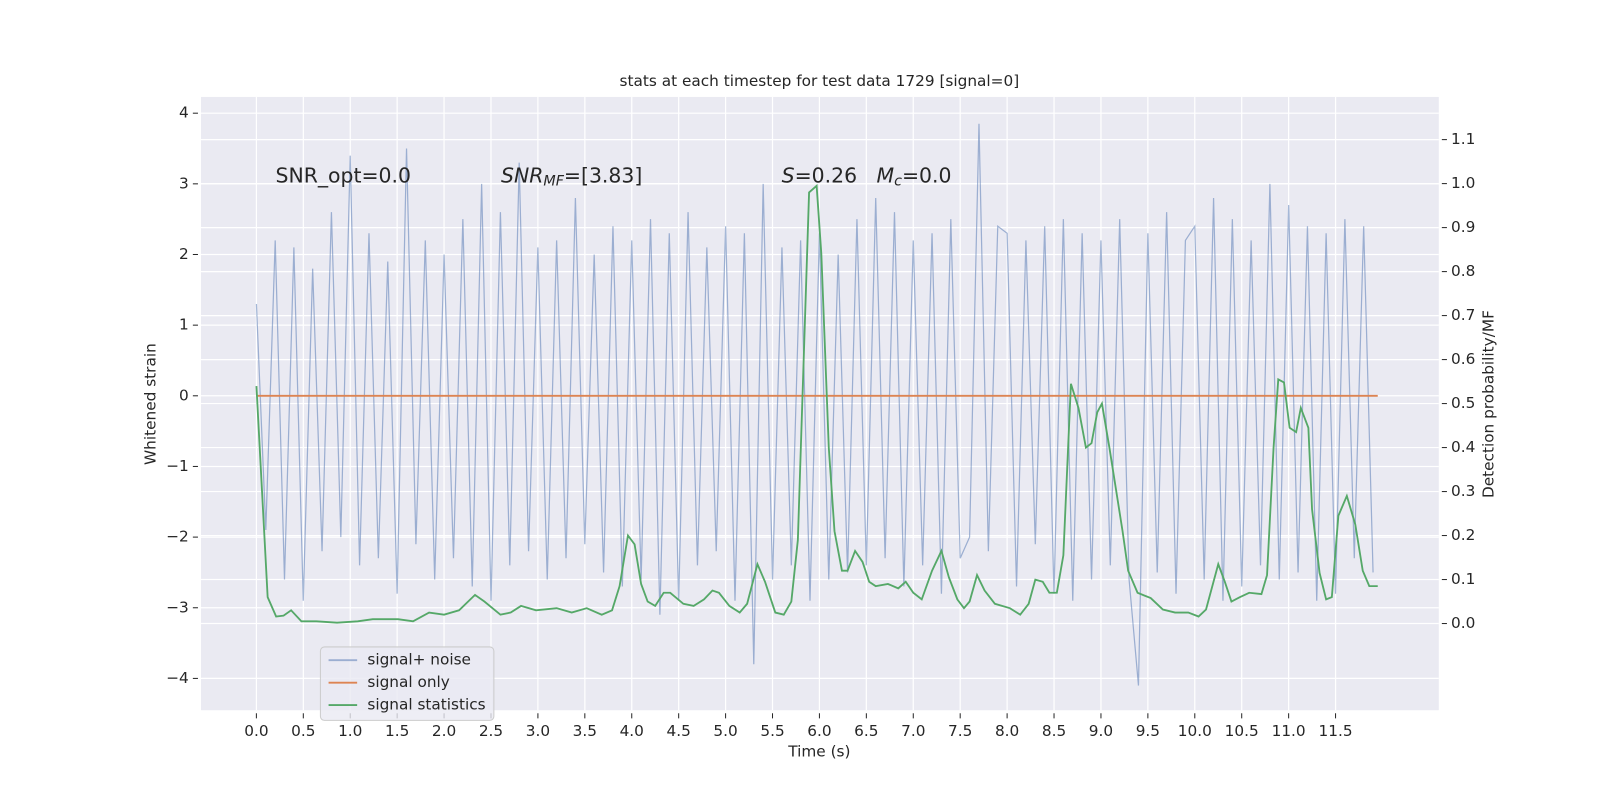 The height and width of the screenshot is (800, 1600). Describe the element at coordinates (960, 731) in the screenshot. I see `x-tick-label: 7.5` at that location.